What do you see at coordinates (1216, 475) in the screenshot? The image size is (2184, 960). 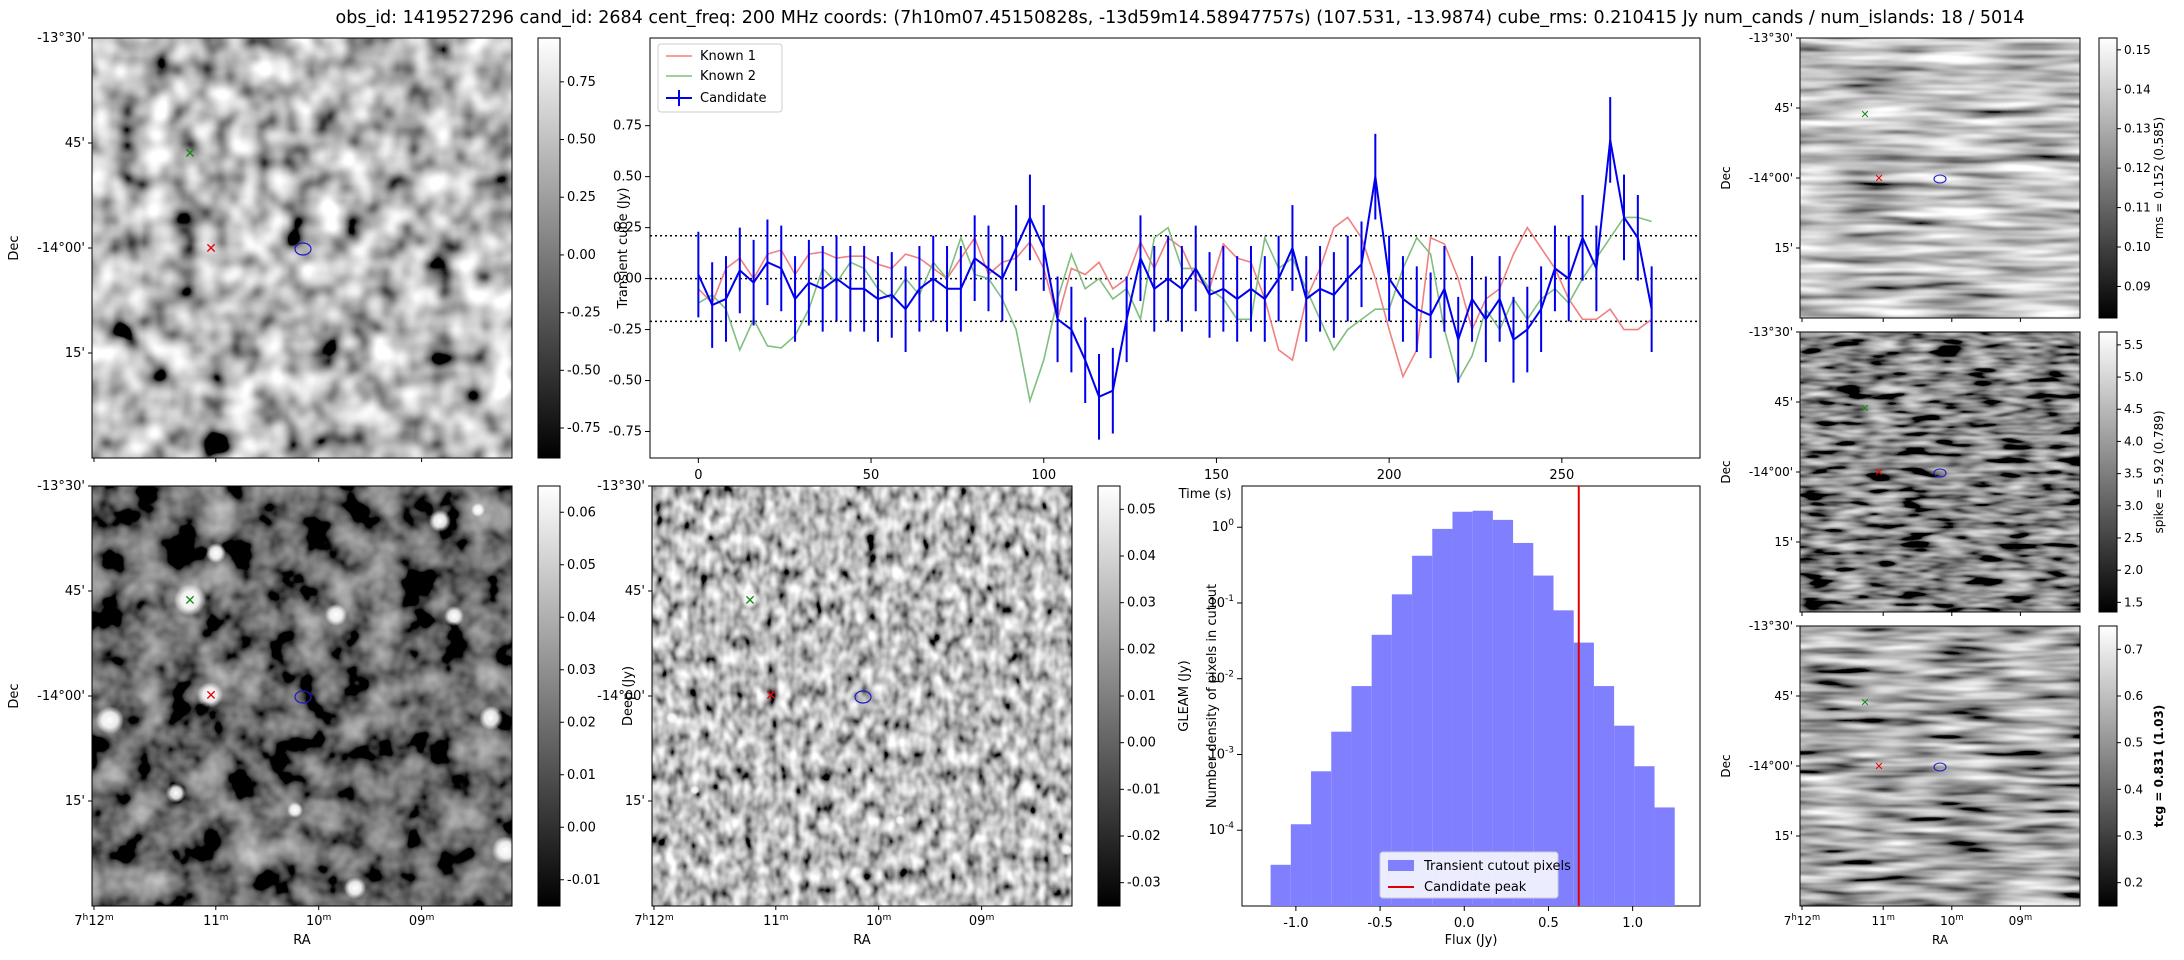 I see `x-tick-label: 150` at bounding box center [1216, 475].